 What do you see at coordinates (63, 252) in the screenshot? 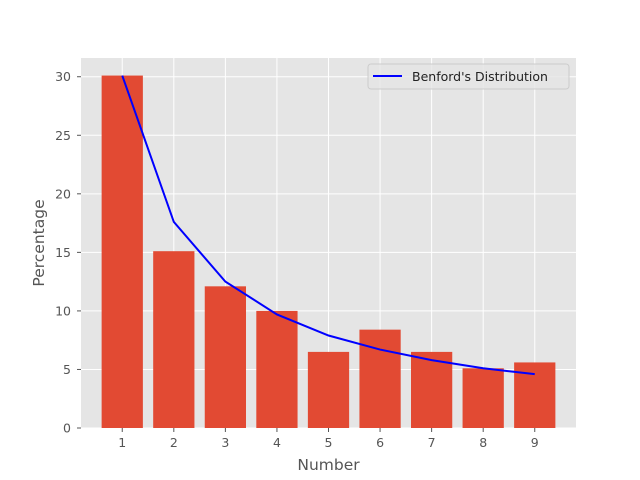
I see `y-tick-label-15: 15` at bounding box center [63, 252].